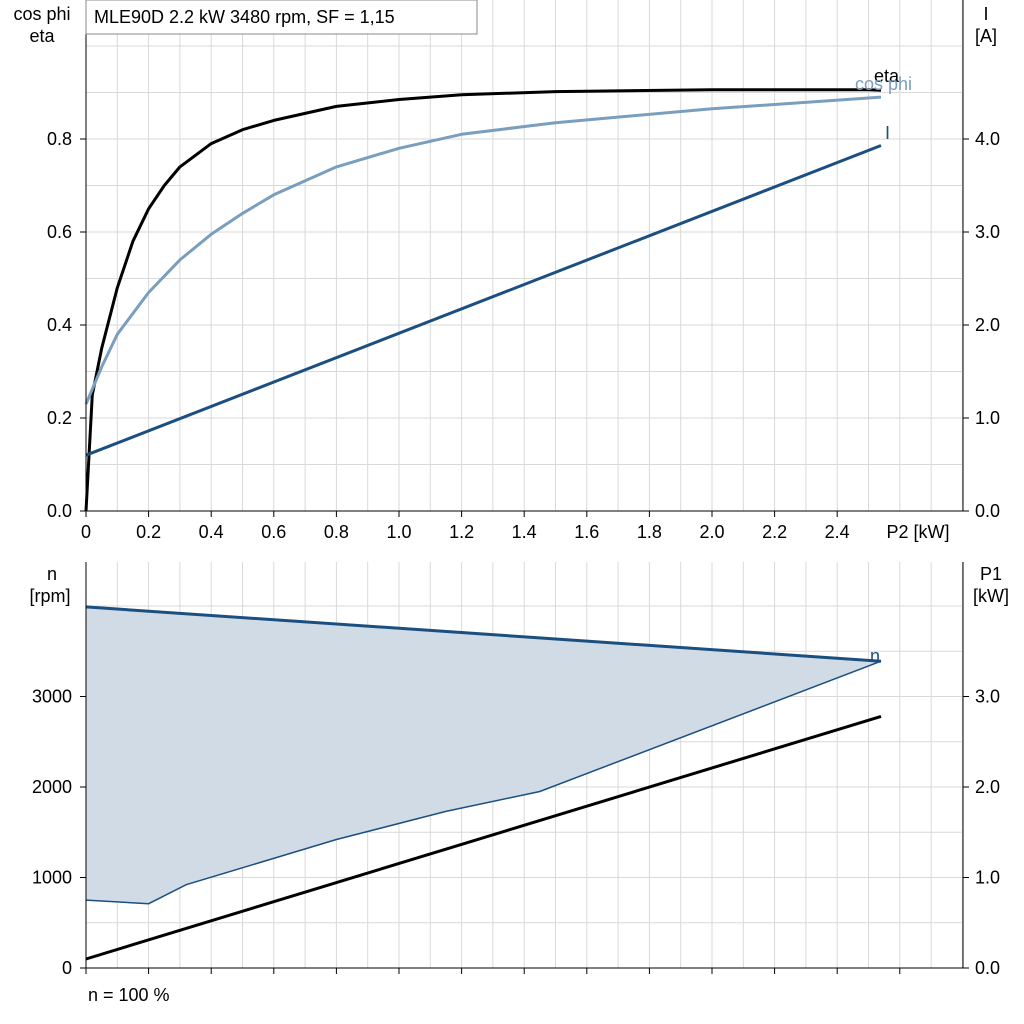  Describe the element at coordinates (41, 14) in the screenshot. I see `y-left-label-cosphi: cos phi` at that location.